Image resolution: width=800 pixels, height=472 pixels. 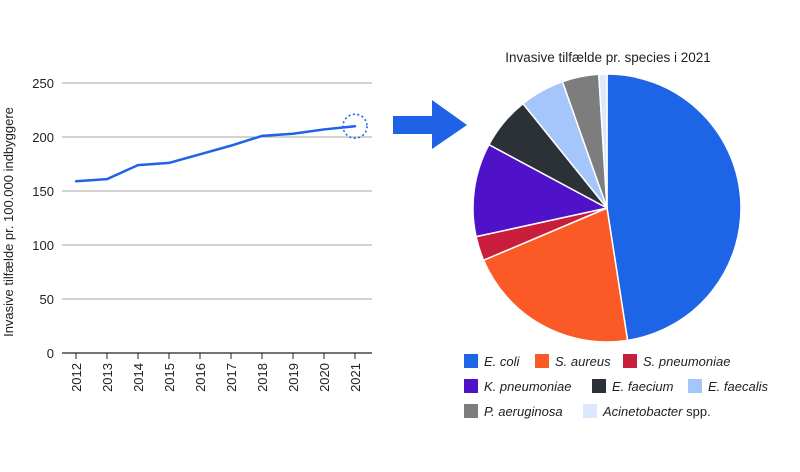 I want to click on legend-label: E. faecalis, so click(x=738, y=386).